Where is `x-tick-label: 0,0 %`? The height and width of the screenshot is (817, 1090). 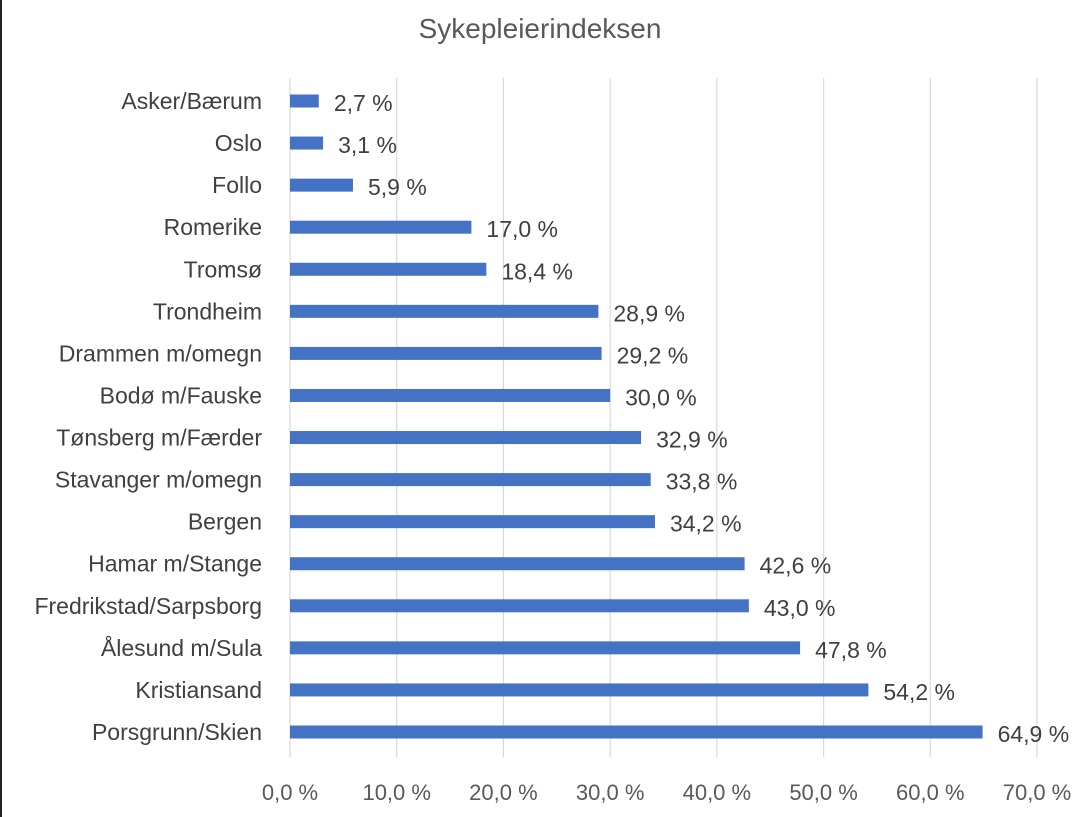 x-tick-label: 0,0 % is located at coordinates (290, 792).